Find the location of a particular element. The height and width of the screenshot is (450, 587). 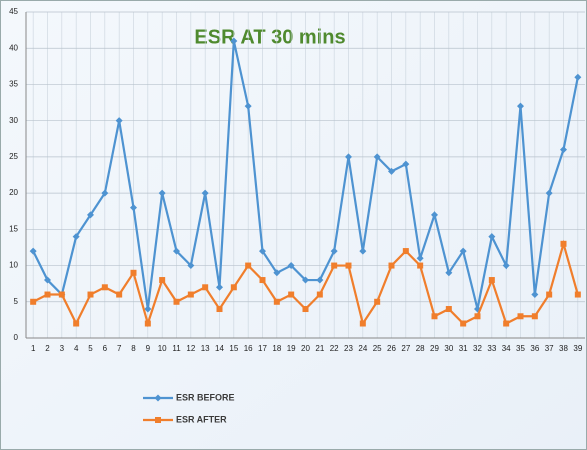

x-tick-label: 24 is located at coordinates (362, 348).